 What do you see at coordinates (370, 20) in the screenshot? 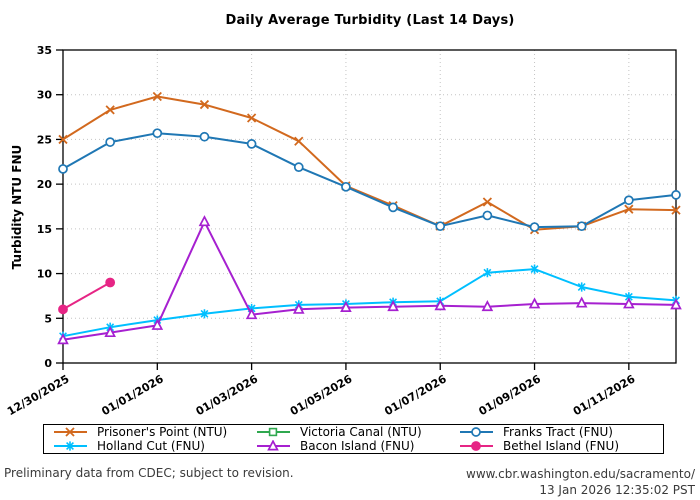
I see `chart-title: Daily Average Turbidity (Last 14 Days)` at bounding box center [370, 20].